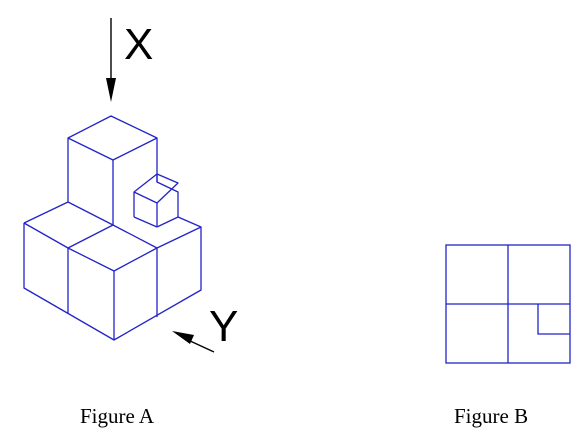  I want to click on figure-b-small-square-edge, so click(553, 319).